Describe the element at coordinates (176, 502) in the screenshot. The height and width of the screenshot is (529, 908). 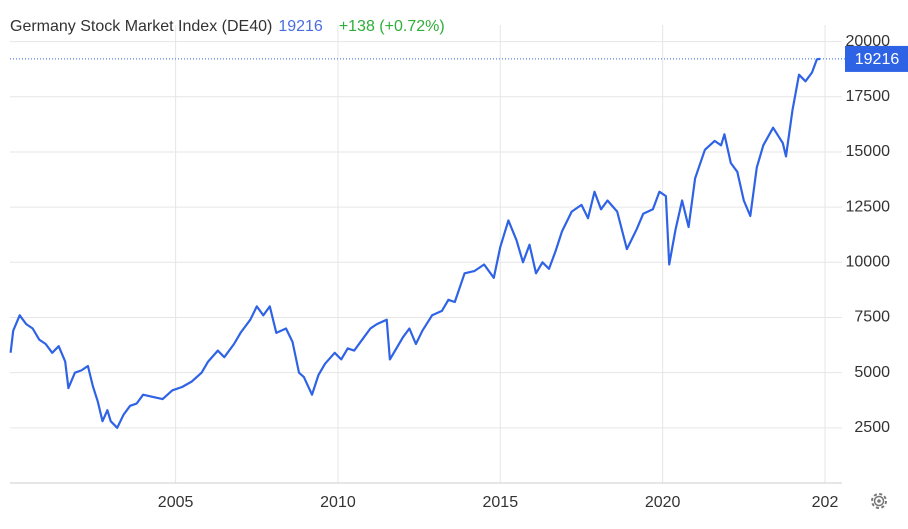
I see `x-tick-label: 2005` at that location.